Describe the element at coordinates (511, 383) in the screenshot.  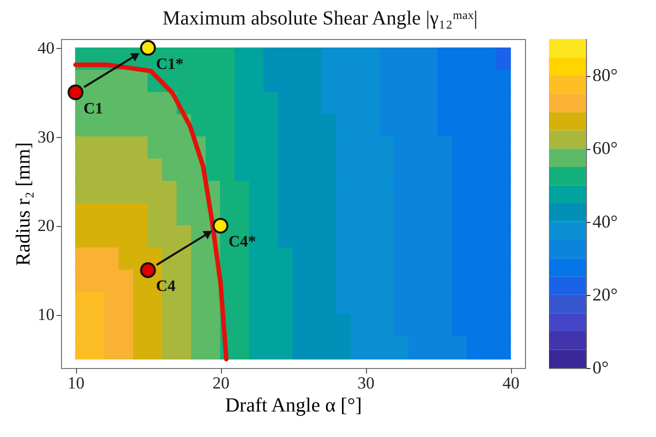
I see `x-tick-label: 40` at that location.